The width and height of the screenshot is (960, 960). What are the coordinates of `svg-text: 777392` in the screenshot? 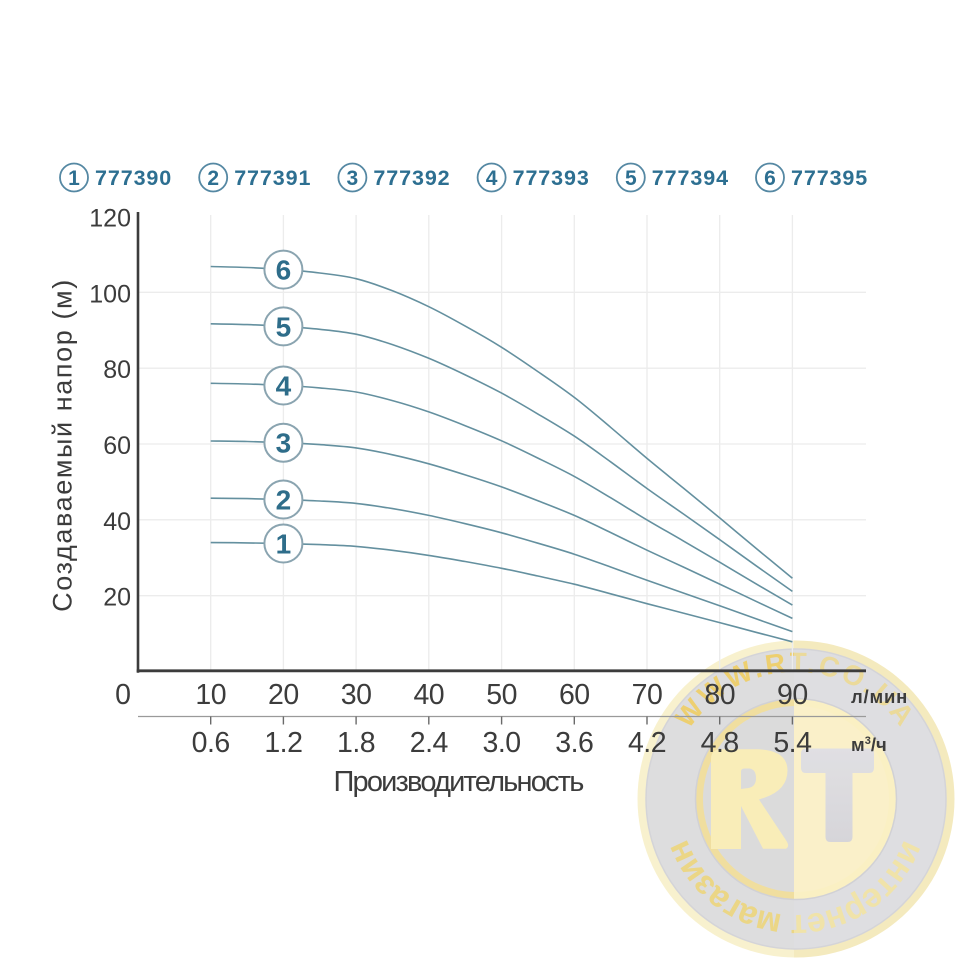 It's located at (411, 178).